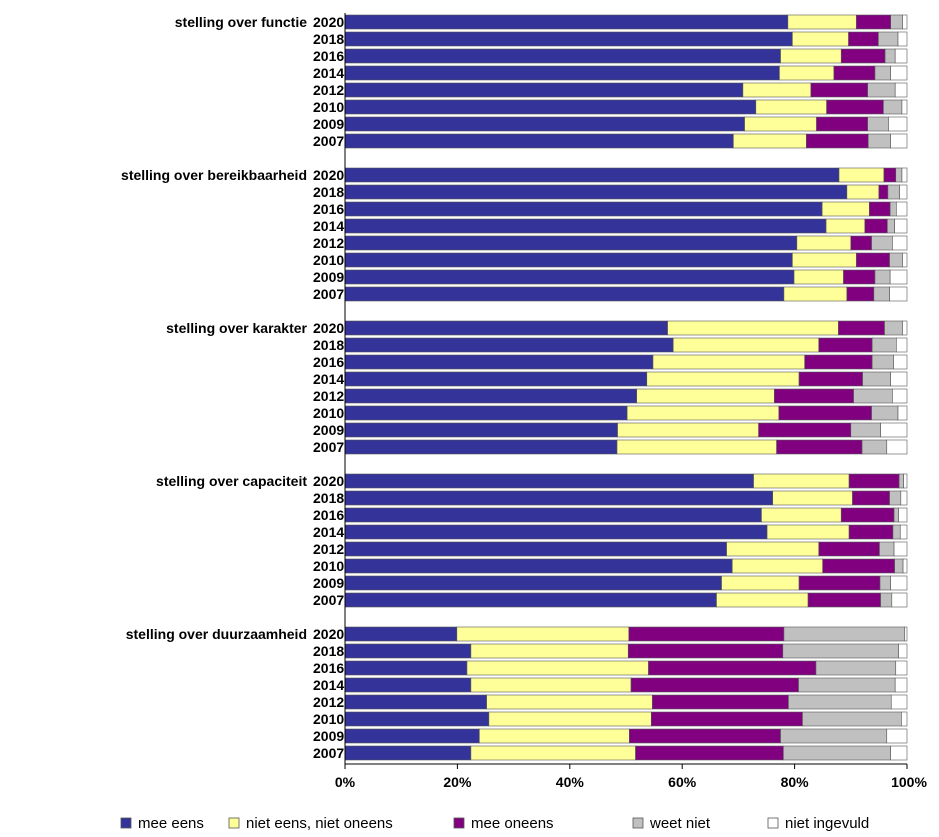 This screenshot has width=939, height=837. What do you see at coordinates (610, 294) in the screenshot?
I see `bar-row: 2007` at bounding box center [610, 294].